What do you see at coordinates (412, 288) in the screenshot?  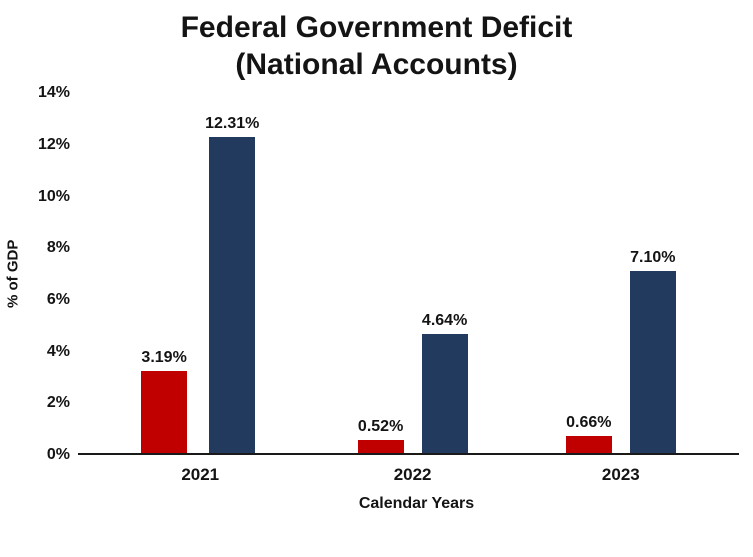 I see `bar-group: 0.52% 4.64% 2022` at bounding box center [412, 288].